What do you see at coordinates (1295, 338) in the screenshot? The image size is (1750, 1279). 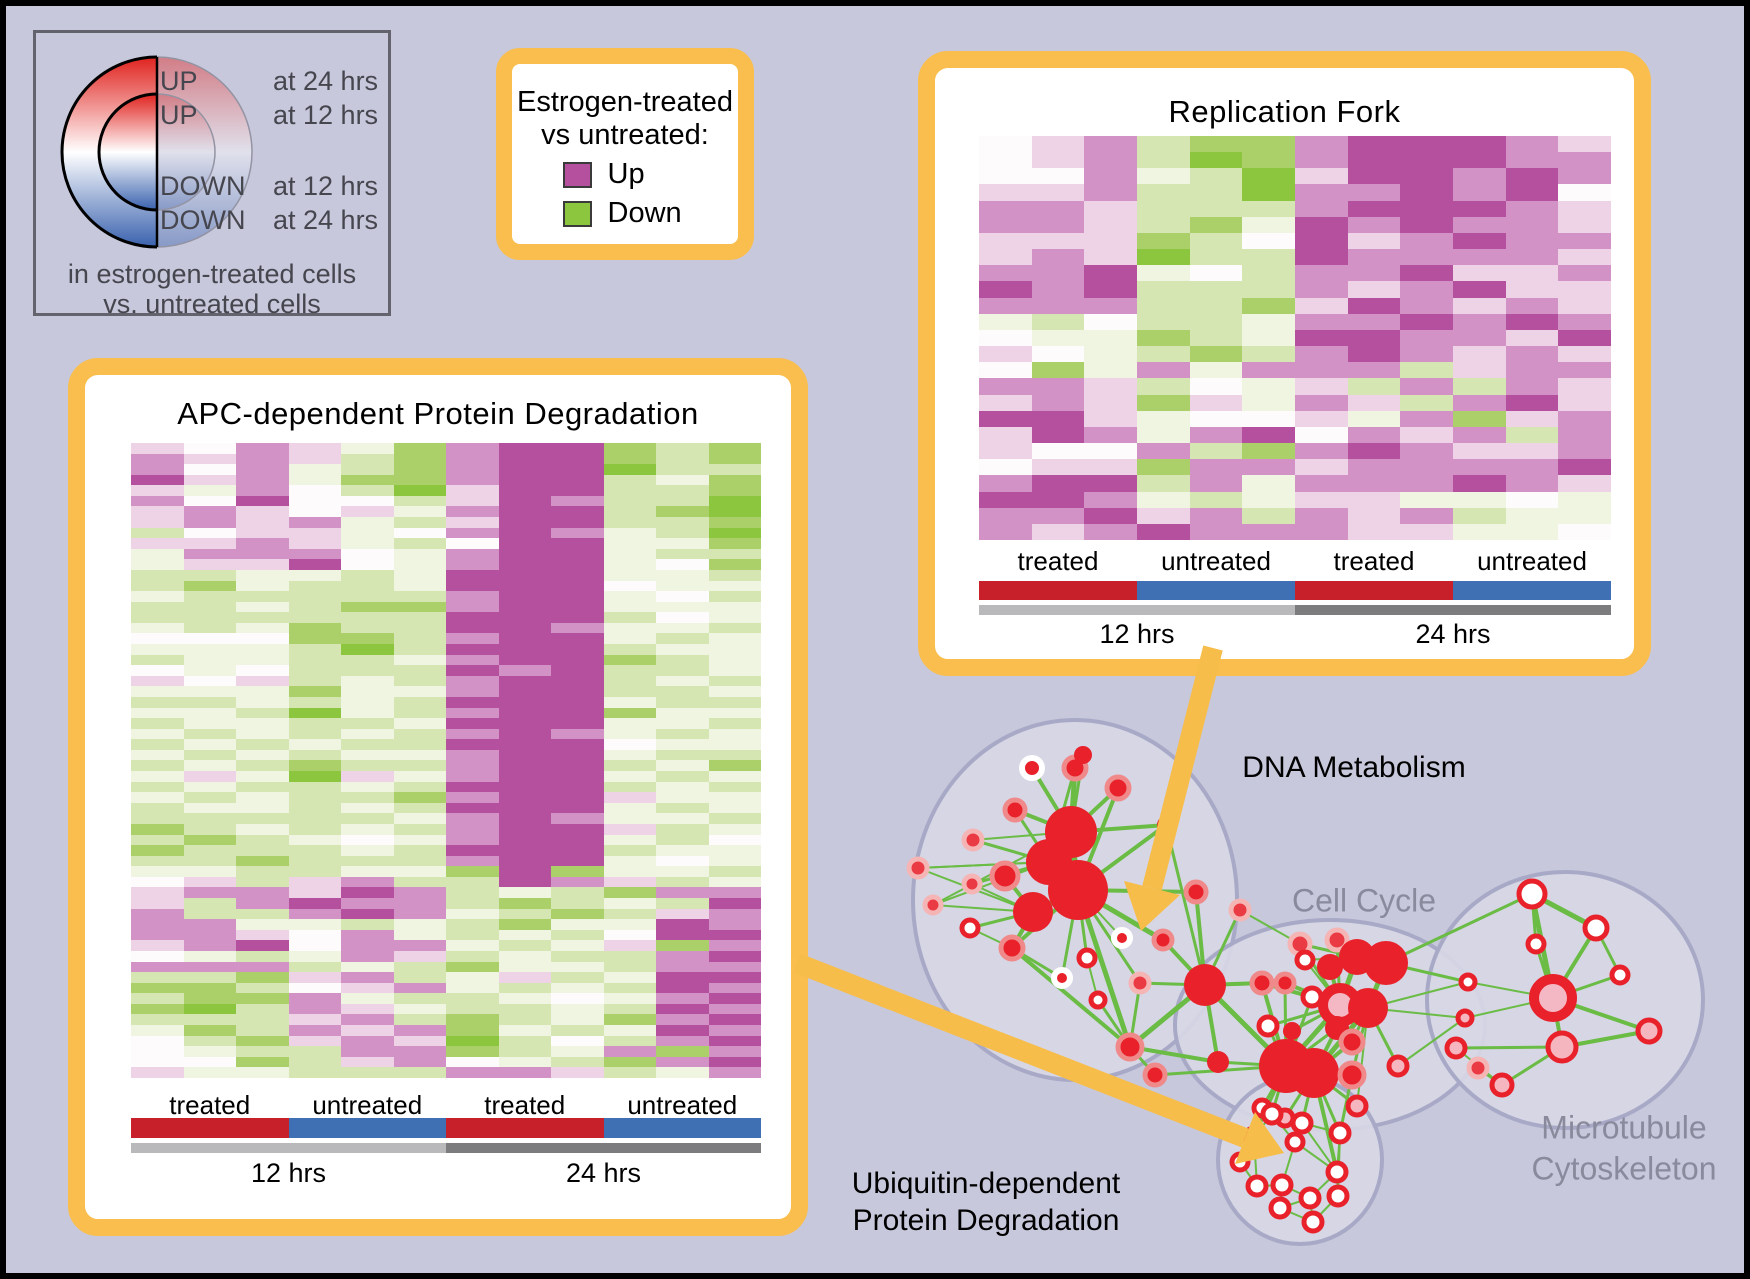 I see `replication-fork-heatmap` at bounding box center [1295, 338].